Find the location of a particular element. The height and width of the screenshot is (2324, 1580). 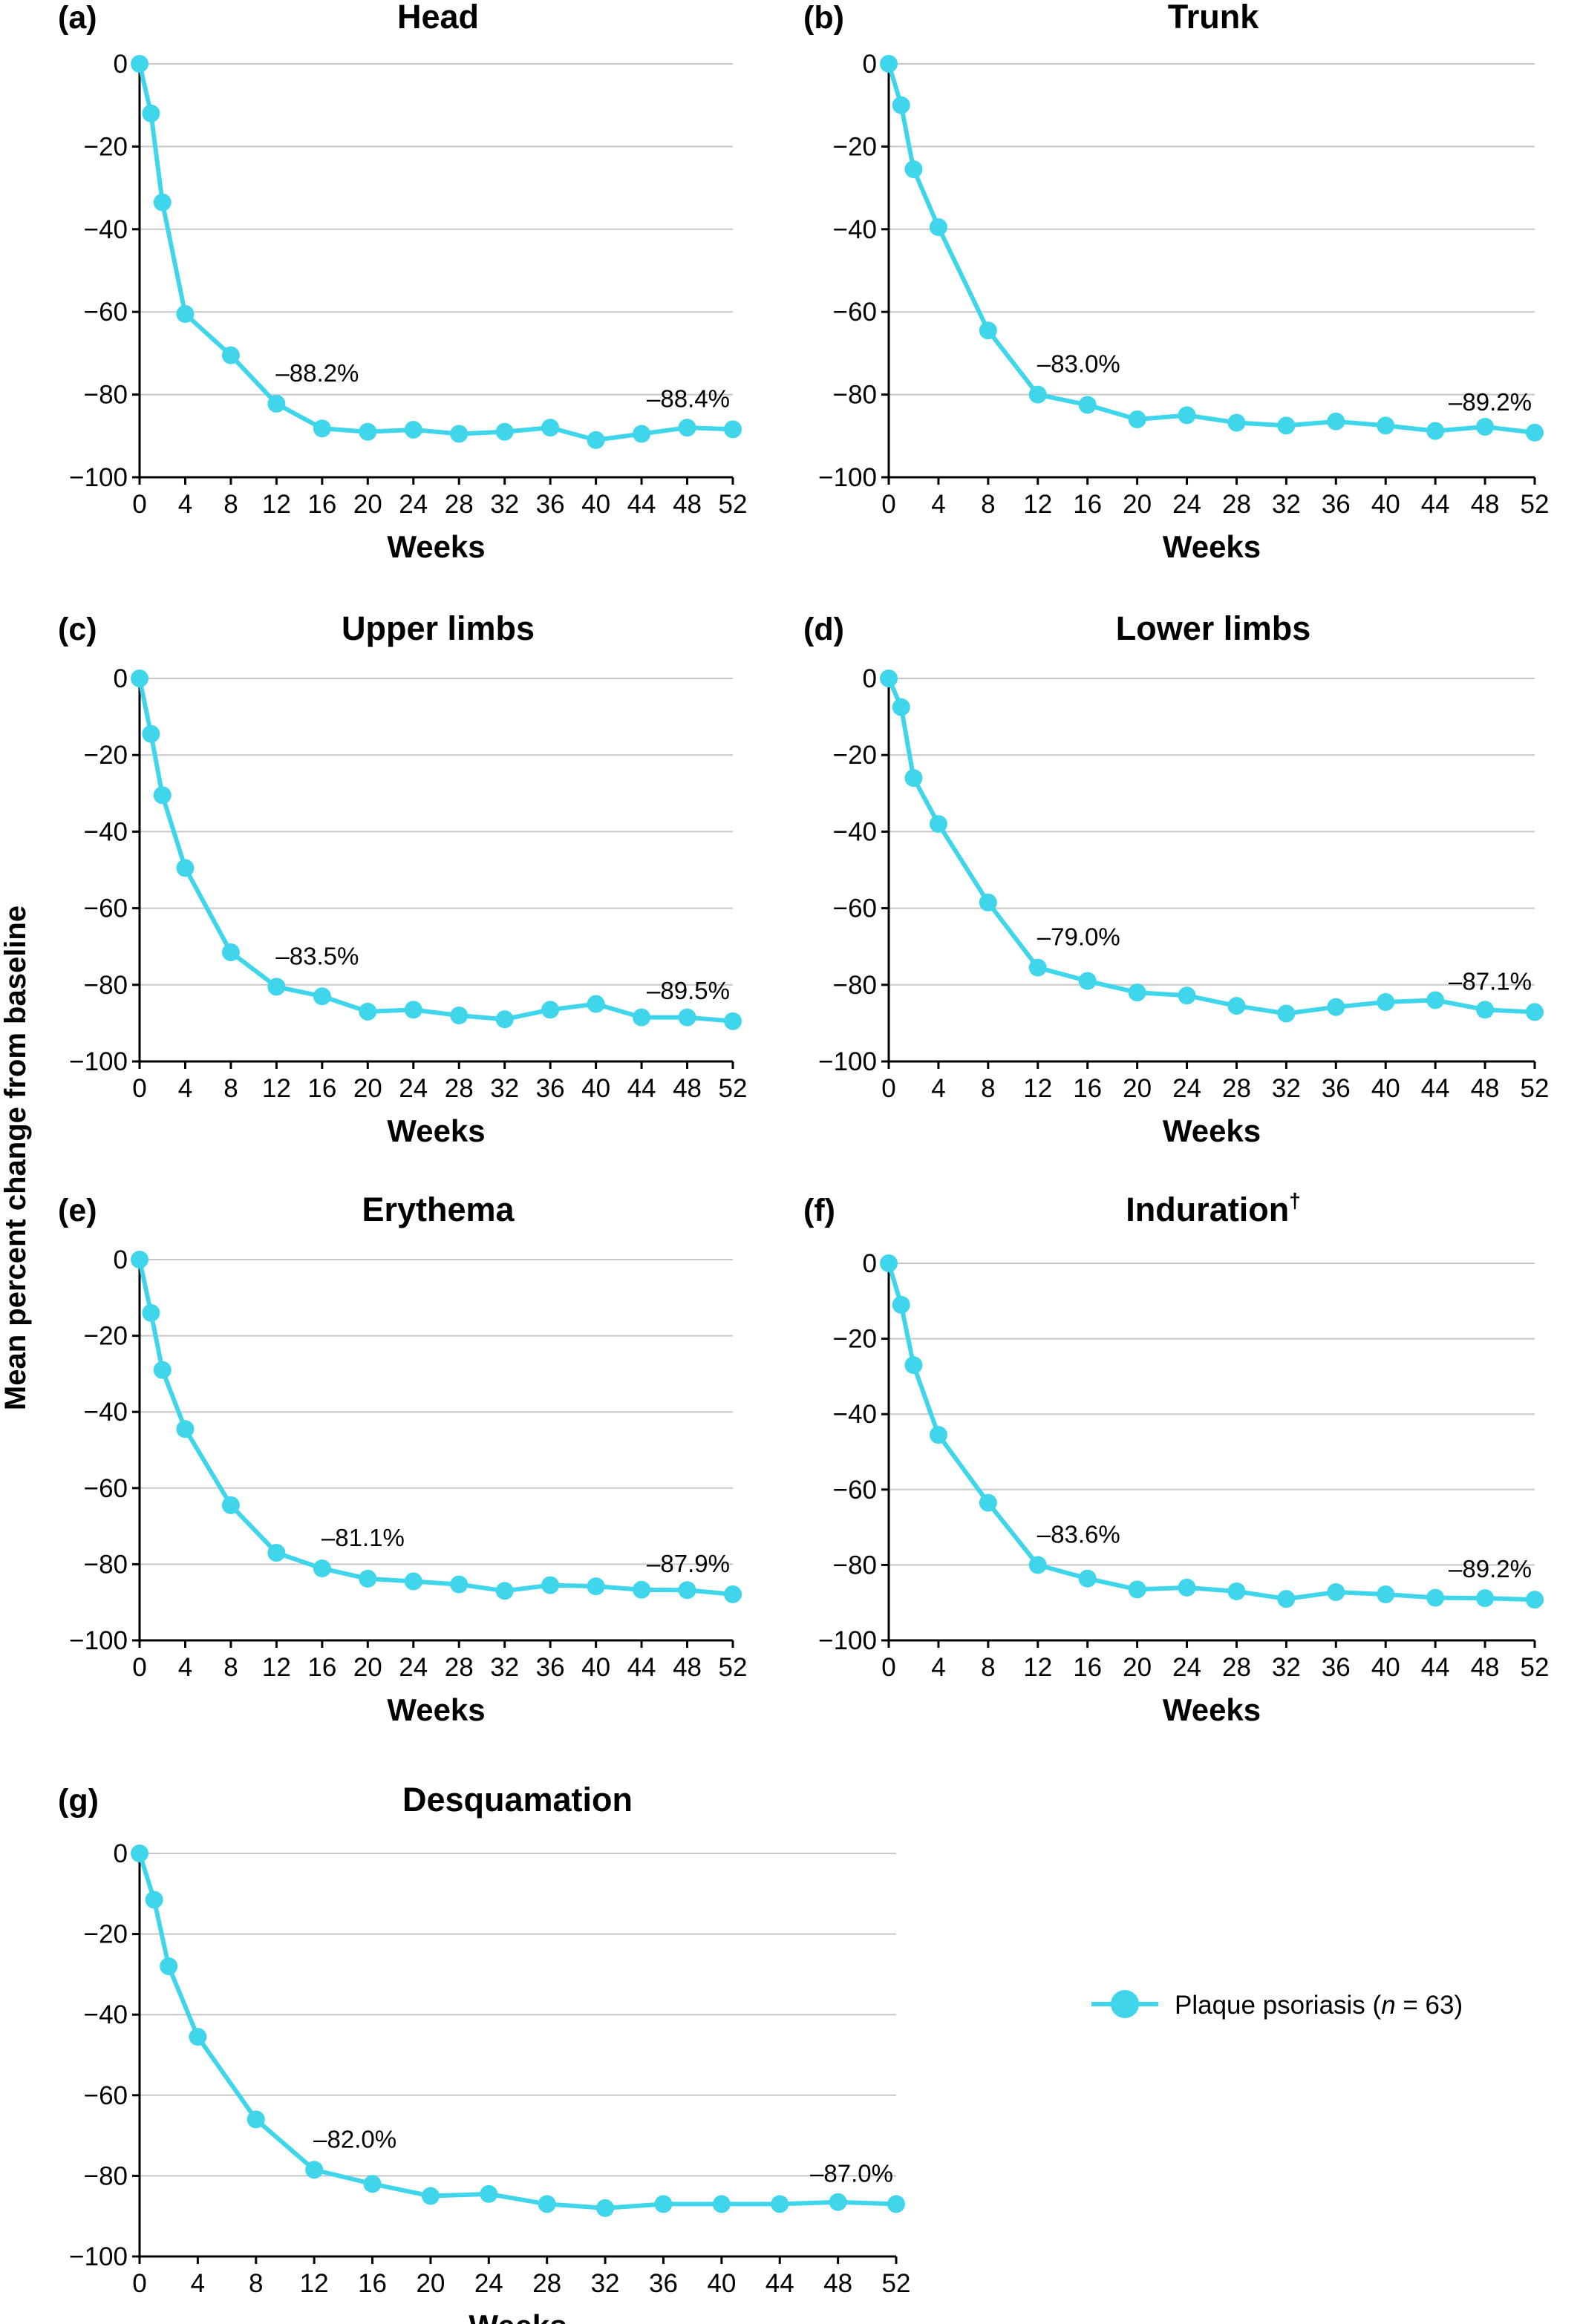

data-label: –88.4% is located at coordinates (688, 398).